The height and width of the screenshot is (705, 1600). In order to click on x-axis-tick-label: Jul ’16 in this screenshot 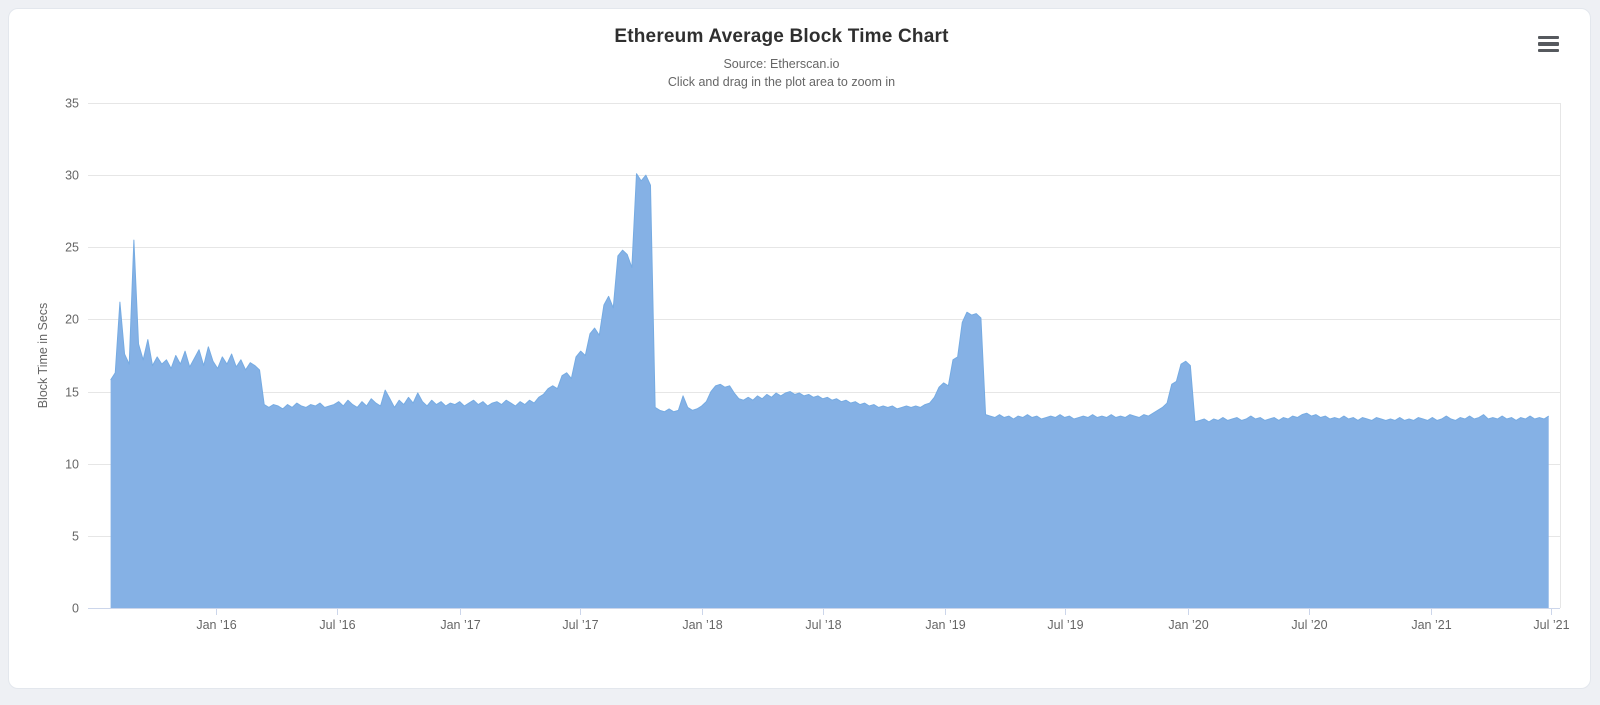, I will do `click(337, 625)`.